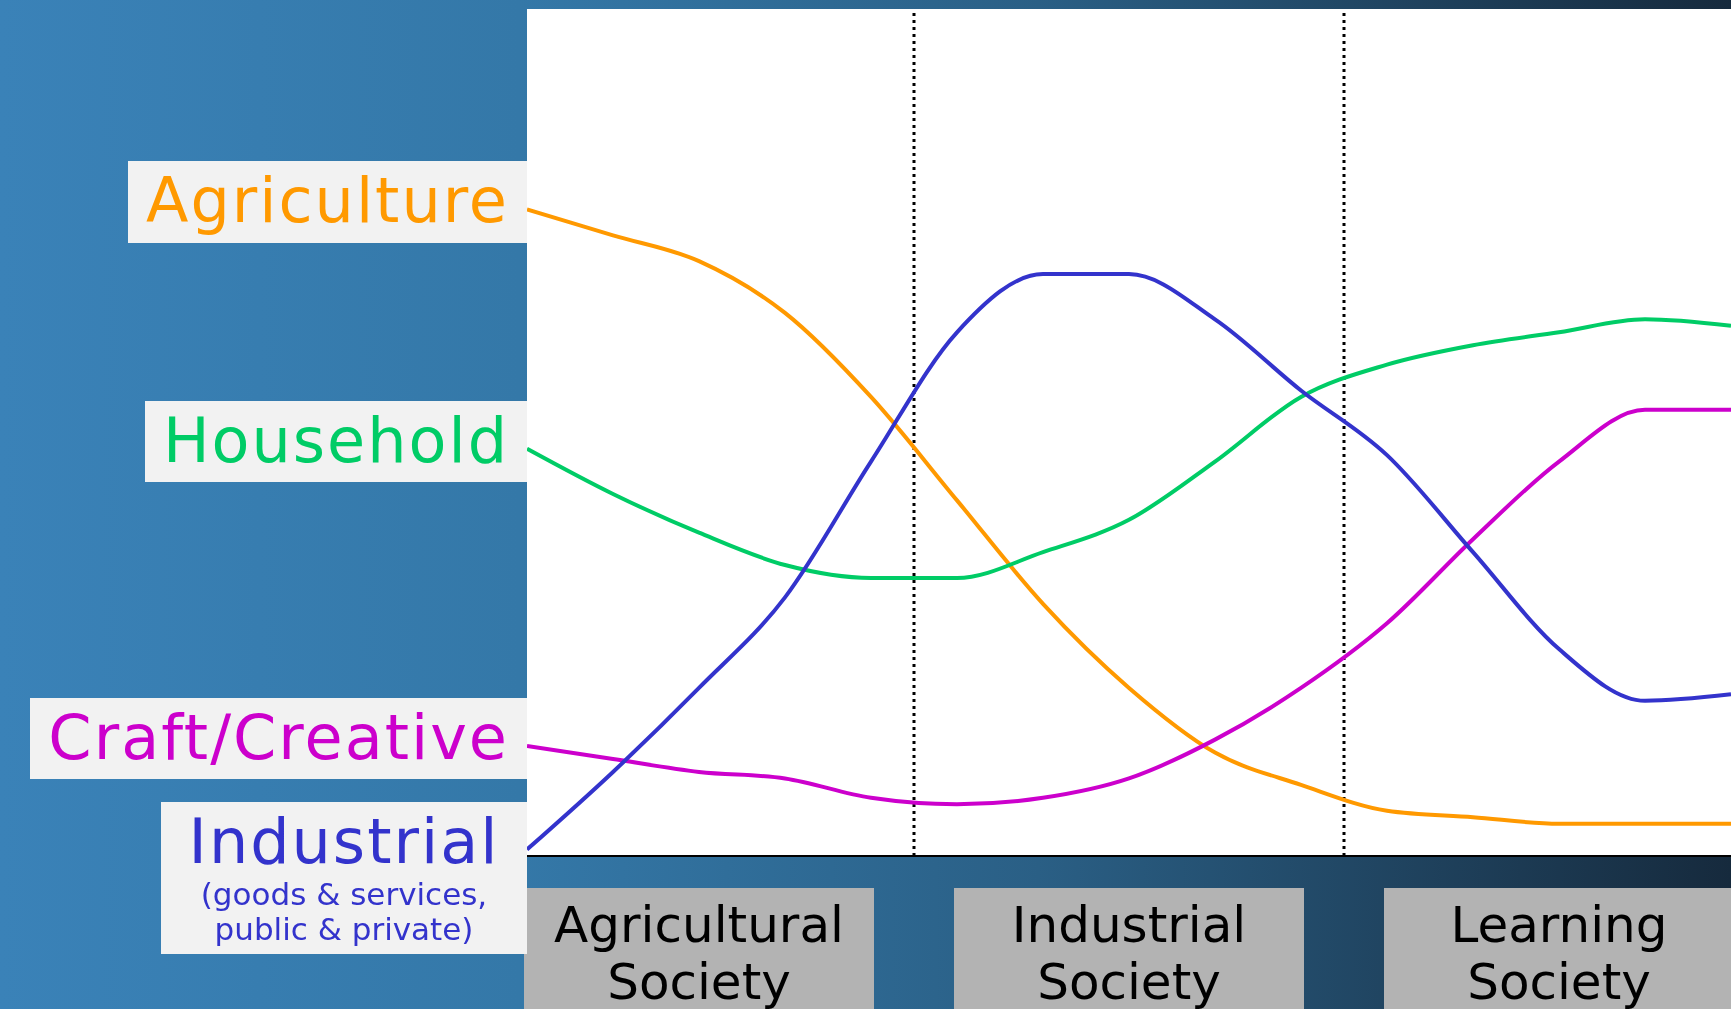  What do you see at coordinates (335, 440) in the screenshot?
I see `series-label: Household` at bounding box center [335, 440].